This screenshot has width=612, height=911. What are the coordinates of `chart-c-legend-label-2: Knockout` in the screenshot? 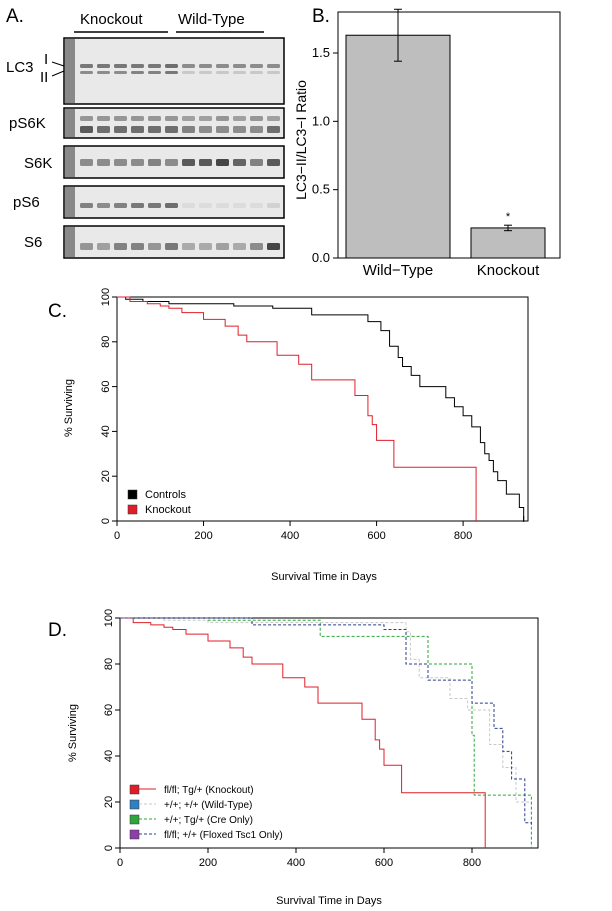 It's located at (168, 510).